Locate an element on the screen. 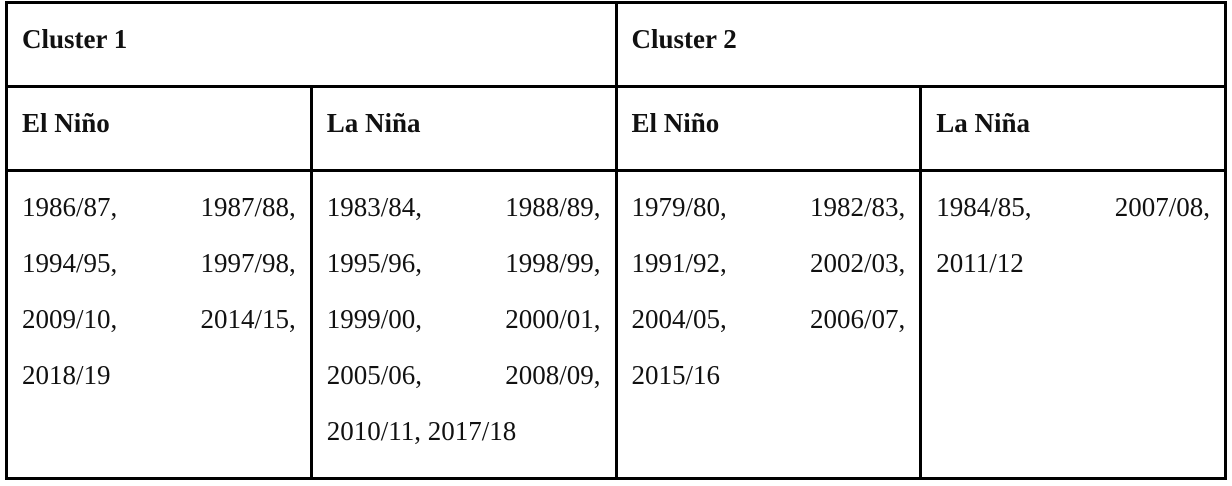 This screenshot has width=1232, height=486. header-cell: Cluster 1 is located at coordinates (311, 44).